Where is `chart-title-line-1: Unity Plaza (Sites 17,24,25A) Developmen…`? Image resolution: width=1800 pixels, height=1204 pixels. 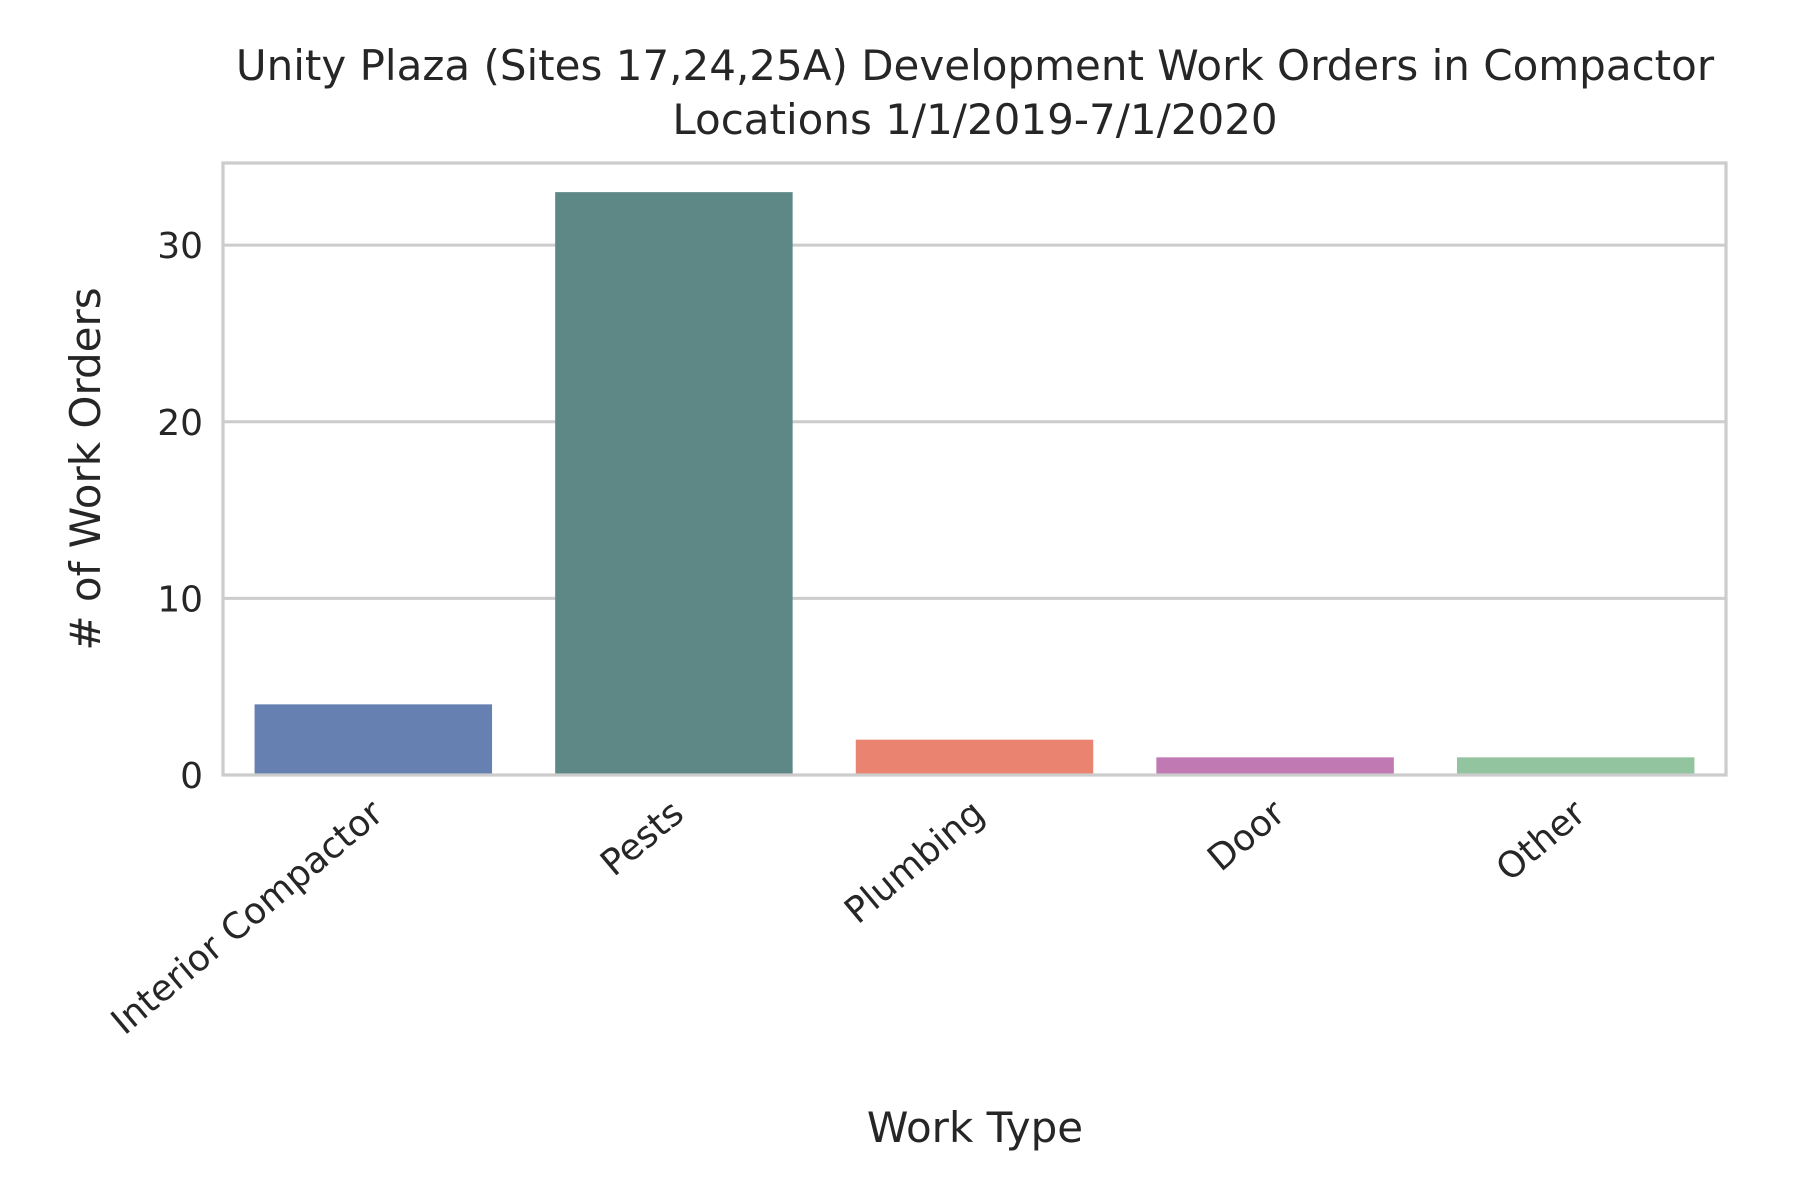
chart-title-line-1: Unity Plaza (Sites 17,24,25A) Developmen… is located at coordinates (975, 65).